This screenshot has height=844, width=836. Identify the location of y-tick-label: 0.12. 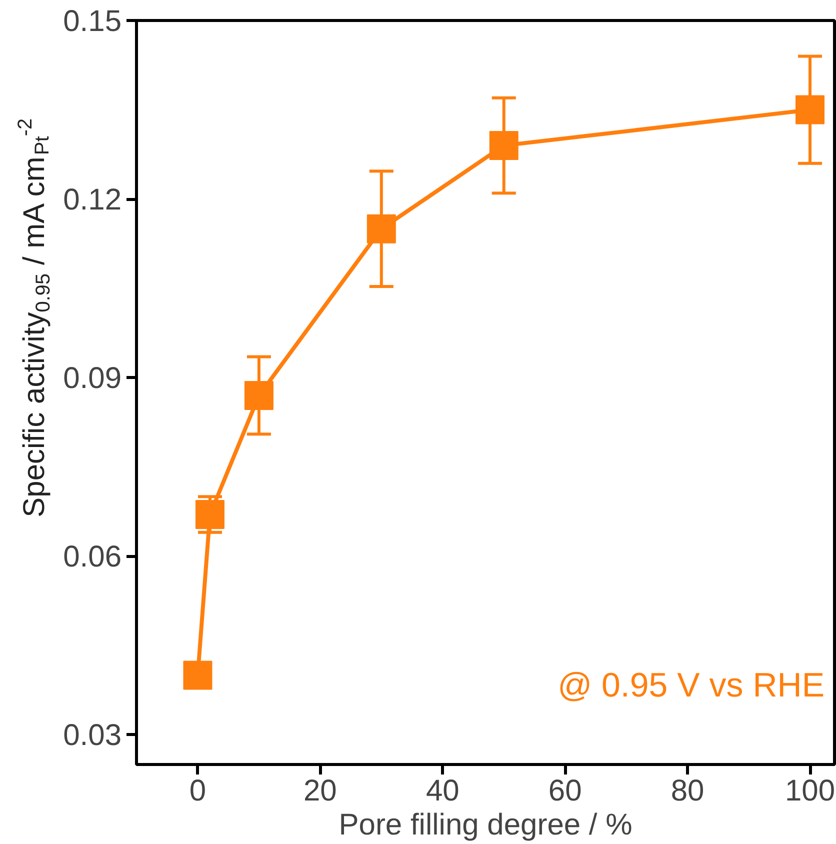
(92, 200).